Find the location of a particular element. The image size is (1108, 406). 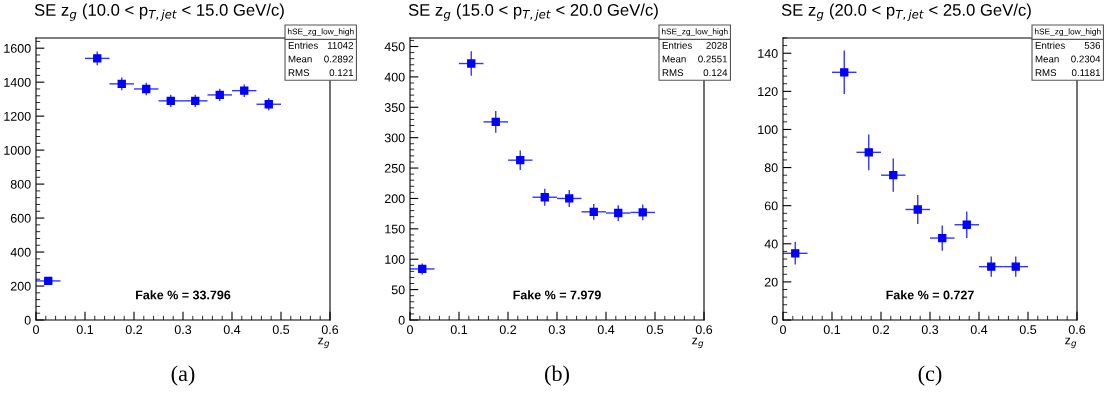

chart-title: SE z$_{g}$ (20.0 < p$_{T,jet}$ < 25.0 GeV/c) is located at coordinates (906, 12).